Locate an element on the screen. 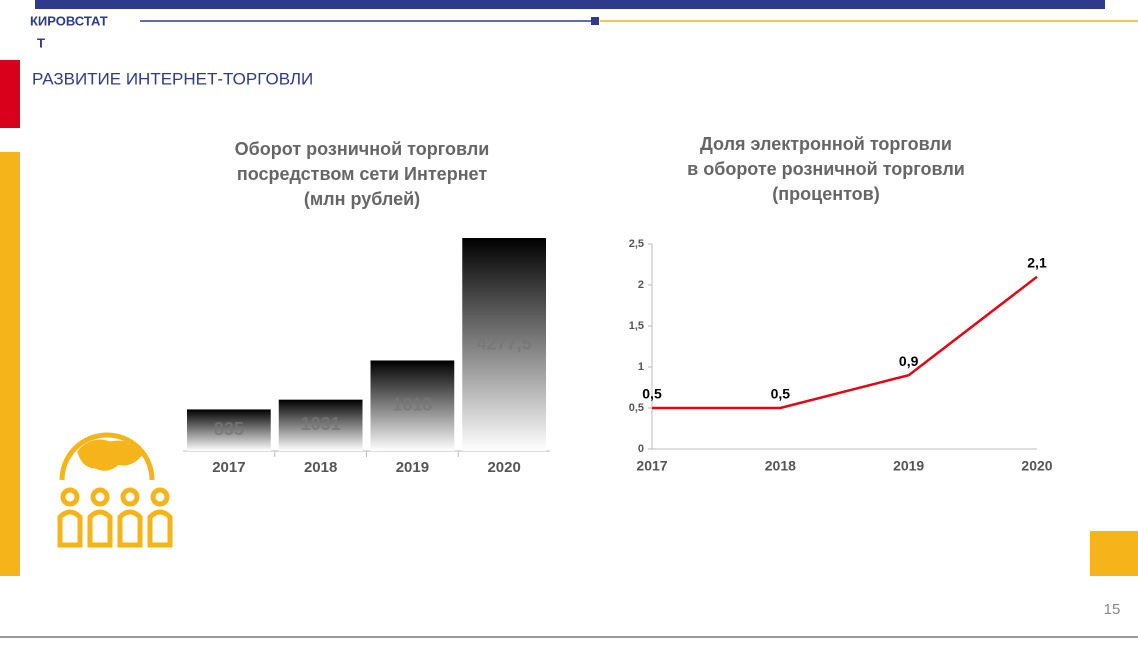  value-label: 4277,5 is located at coordinates (504, 343).